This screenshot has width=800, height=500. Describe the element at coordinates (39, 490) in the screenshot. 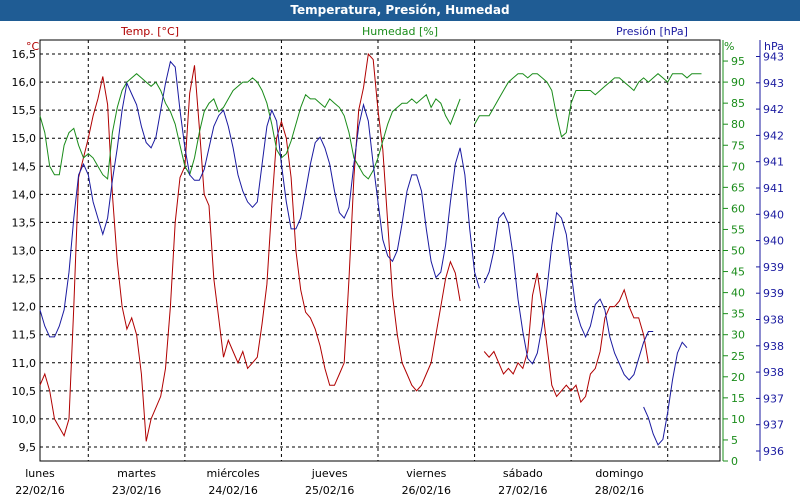

I see `day-date-label: 22/02/16` at that location.